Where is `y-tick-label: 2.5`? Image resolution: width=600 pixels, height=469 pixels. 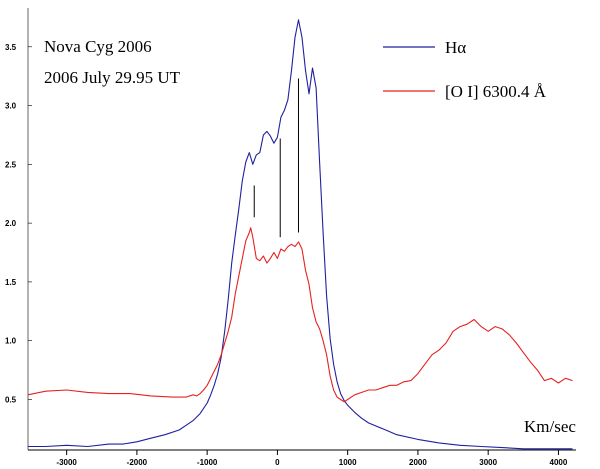 y-tick-label: 2.5 is located at coordinates (11, 164).